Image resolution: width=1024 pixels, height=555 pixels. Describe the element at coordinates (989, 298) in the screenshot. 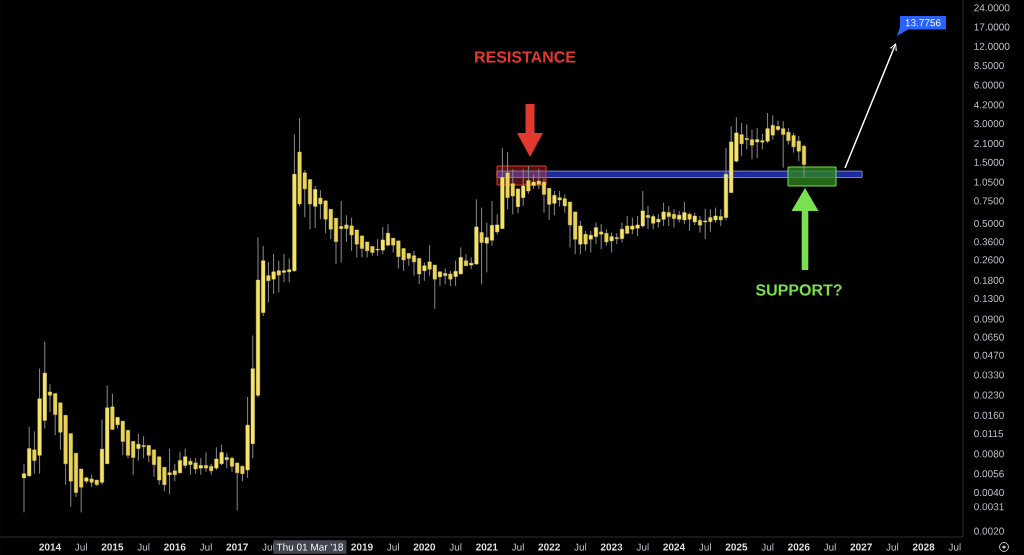

I see `y-tick-label: 0.1300` at that location.